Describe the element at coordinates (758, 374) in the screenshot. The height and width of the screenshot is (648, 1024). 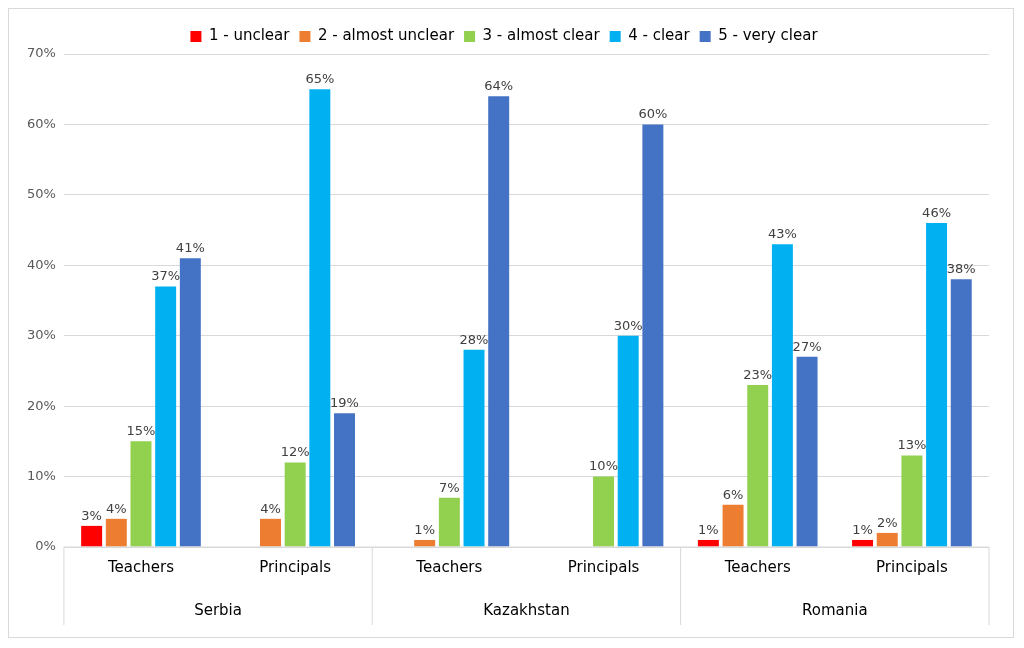
I see `data-label: 23%` at that location.